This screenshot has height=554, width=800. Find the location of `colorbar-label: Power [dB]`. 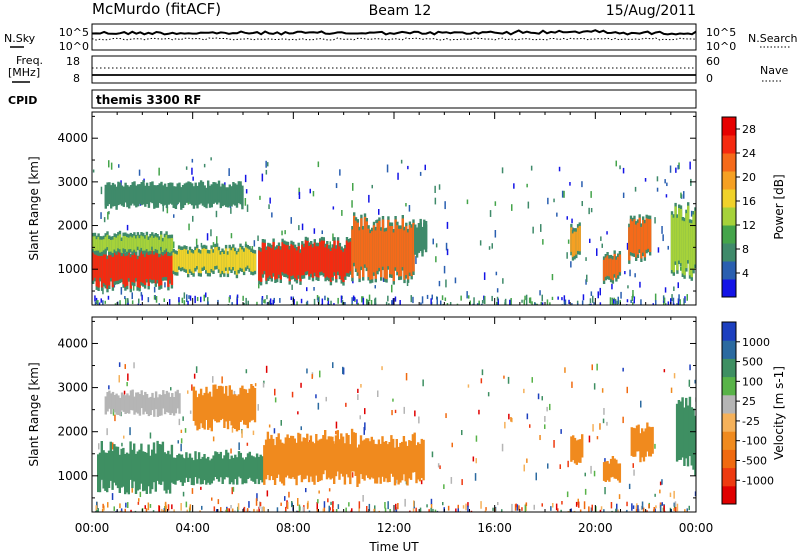

colorbar-label: Power [dB] is located at coordinates (779, 206).